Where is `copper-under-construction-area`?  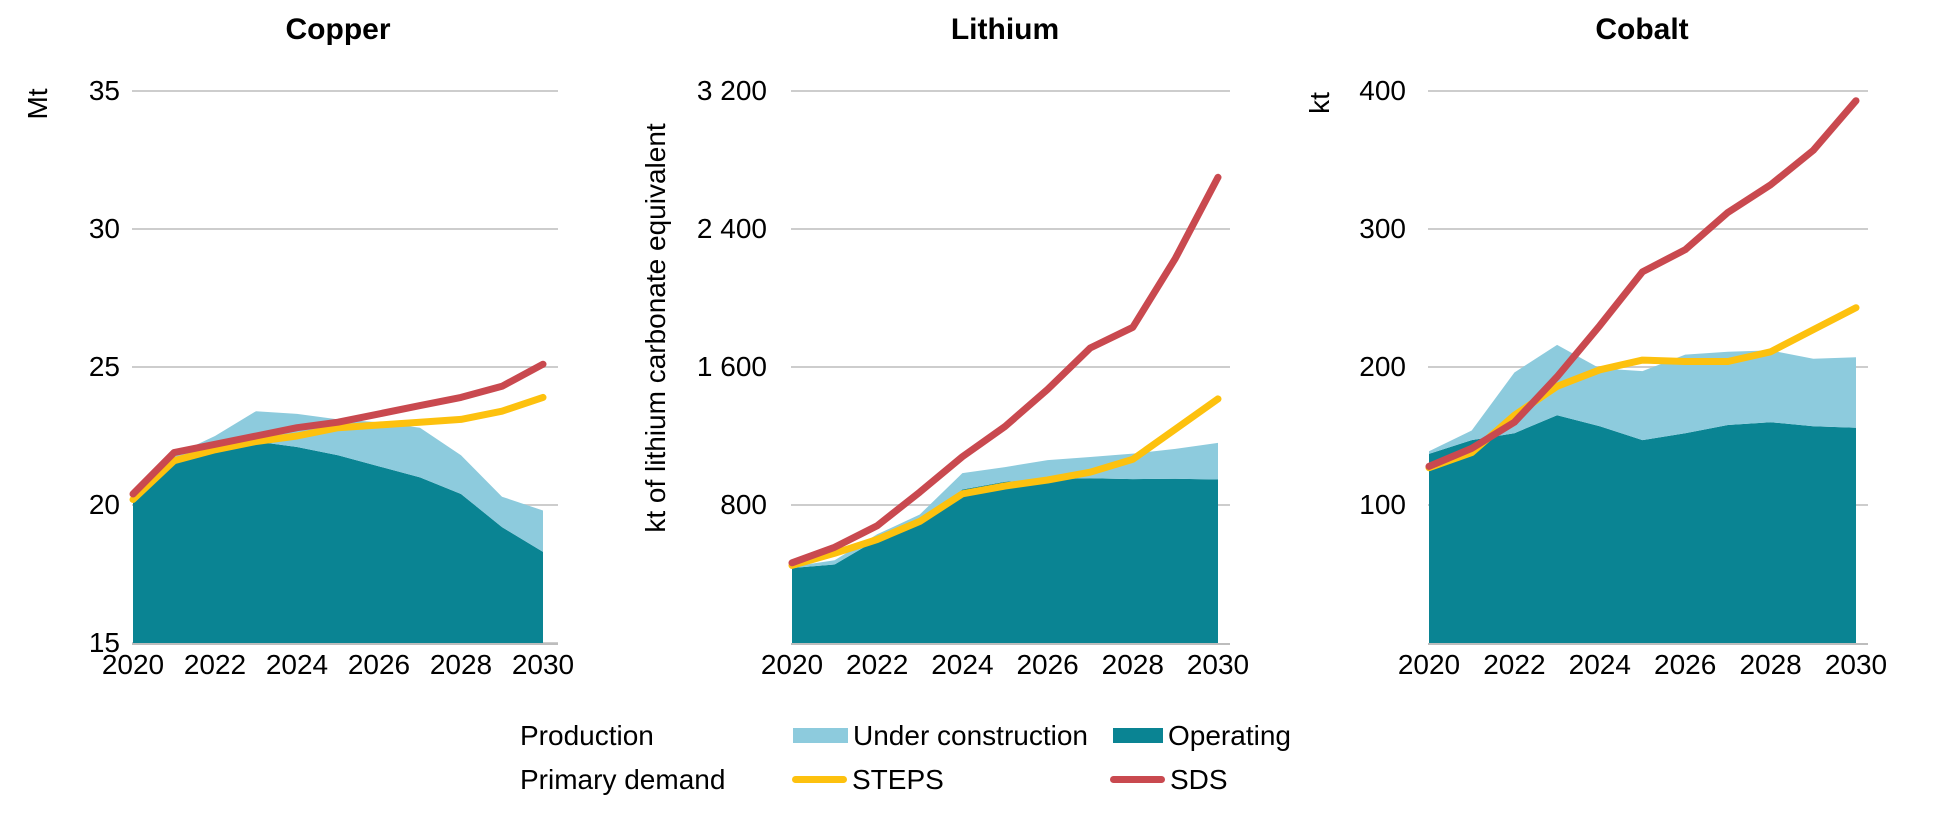 copper-under-construction-area is located at coordinates (338, 481).